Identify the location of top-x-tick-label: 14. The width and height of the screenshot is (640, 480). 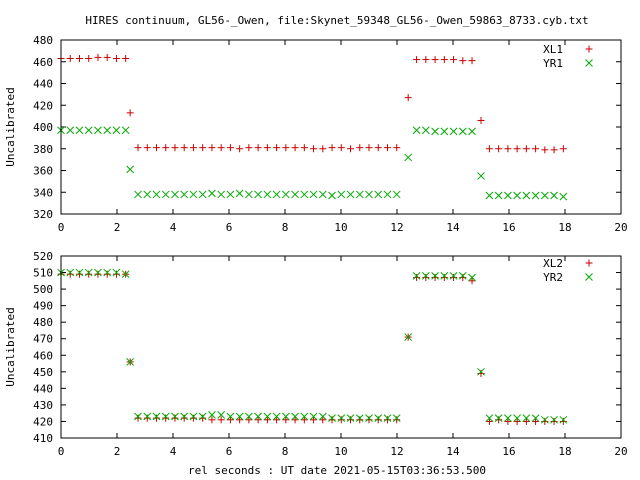
(453, 227).